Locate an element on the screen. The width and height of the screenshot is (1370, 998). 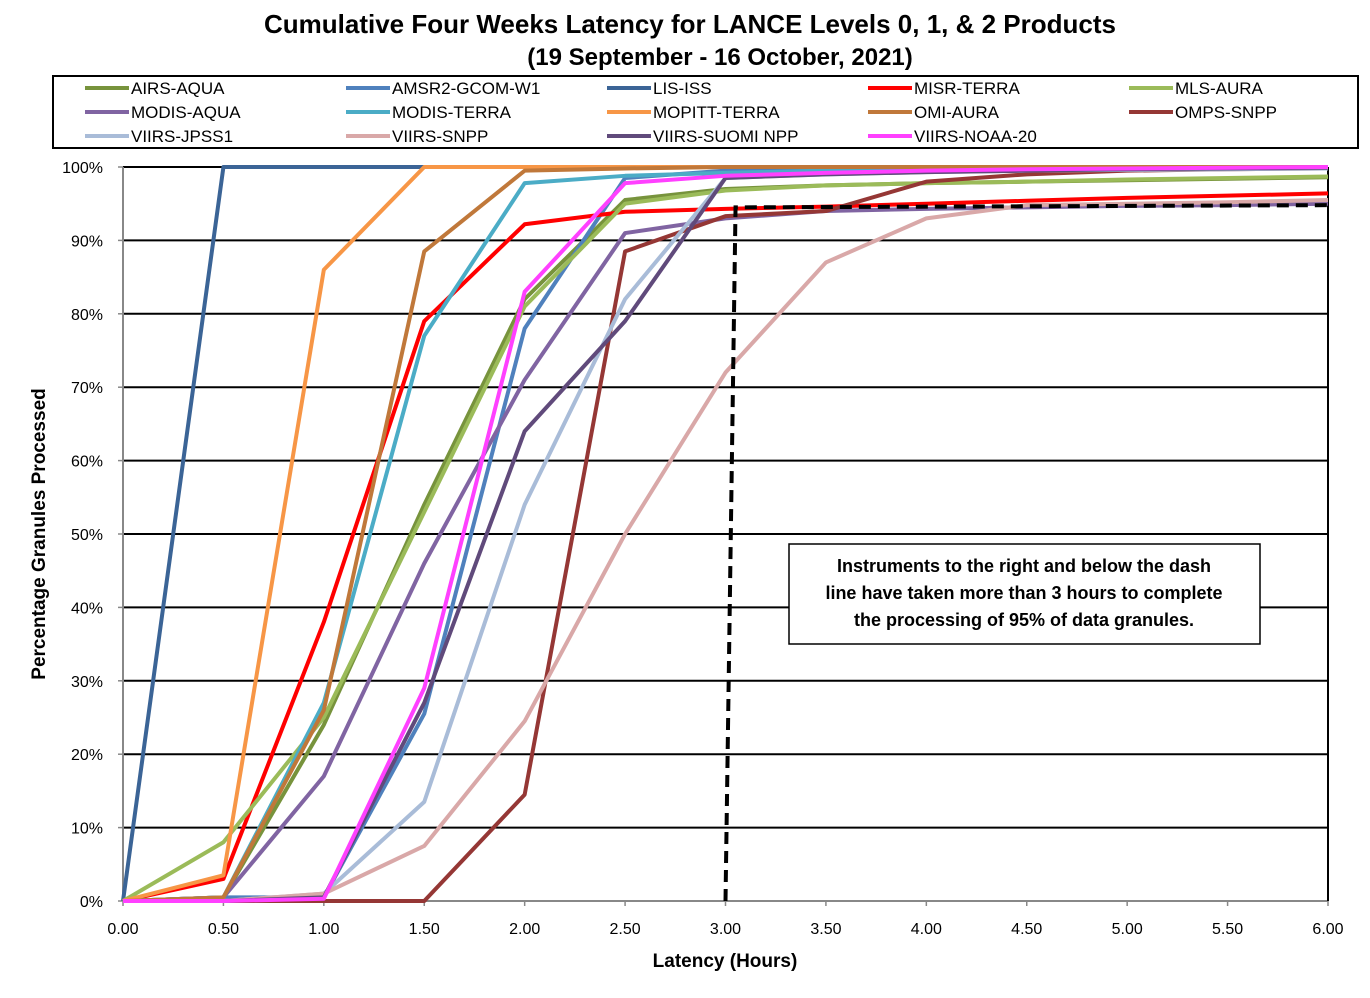
y-tick-label: 100% is located at coordinates (82, 168).